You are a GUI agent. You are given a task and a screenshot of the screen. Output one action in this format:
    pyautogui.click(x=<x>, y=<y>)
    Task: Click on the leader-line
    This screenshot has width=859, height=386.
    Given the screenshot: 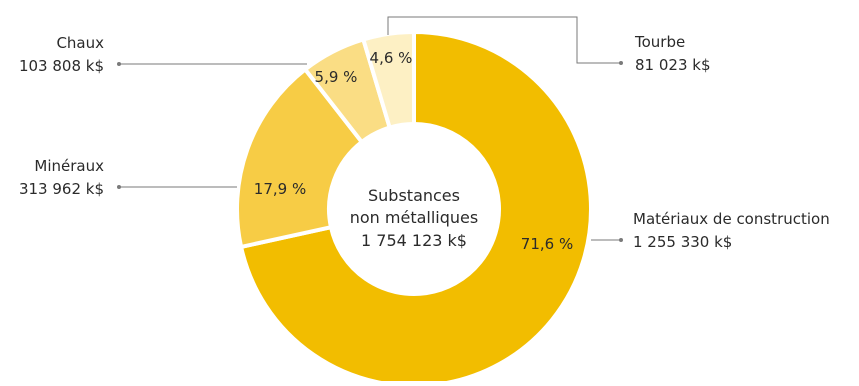 What is the action you would take?
    pyautogui.click(x=504, y=40)
    